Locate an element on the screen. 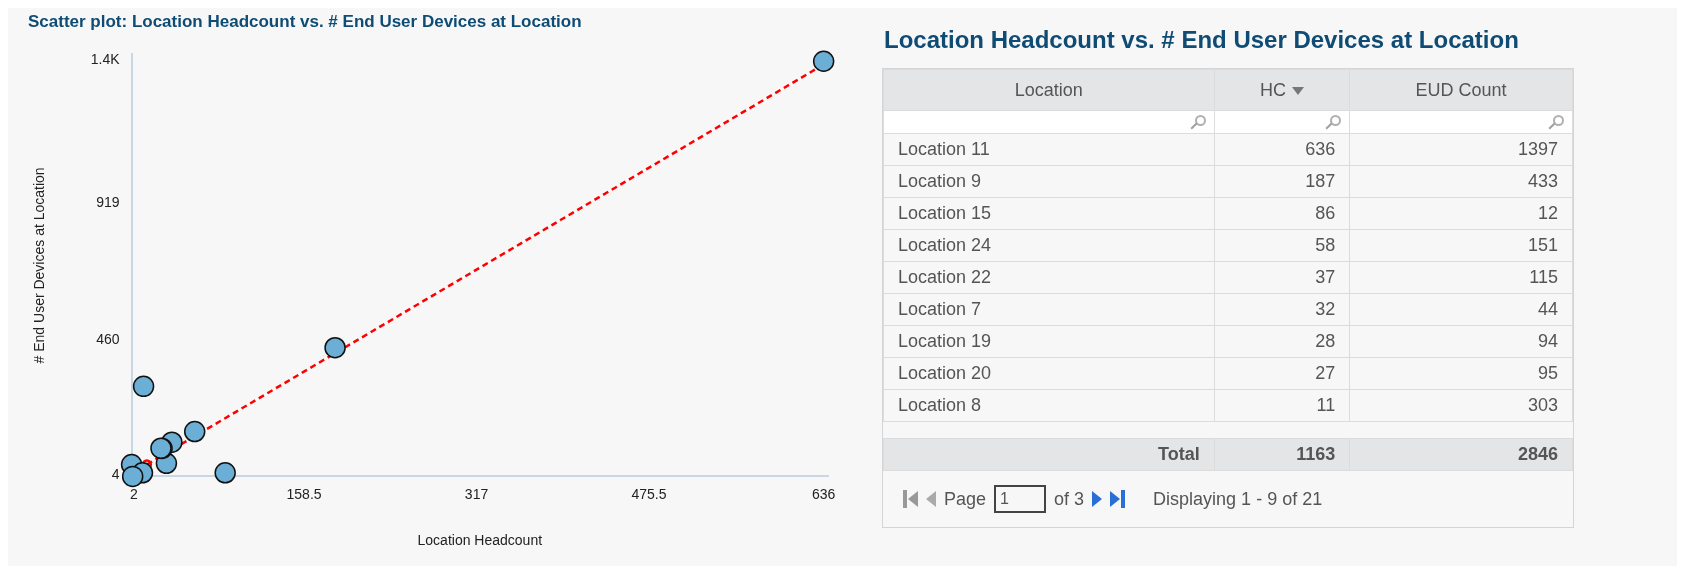 This screenshot has width=1685, height=574. data-label: 151 is located at coordinates (1461, 245).